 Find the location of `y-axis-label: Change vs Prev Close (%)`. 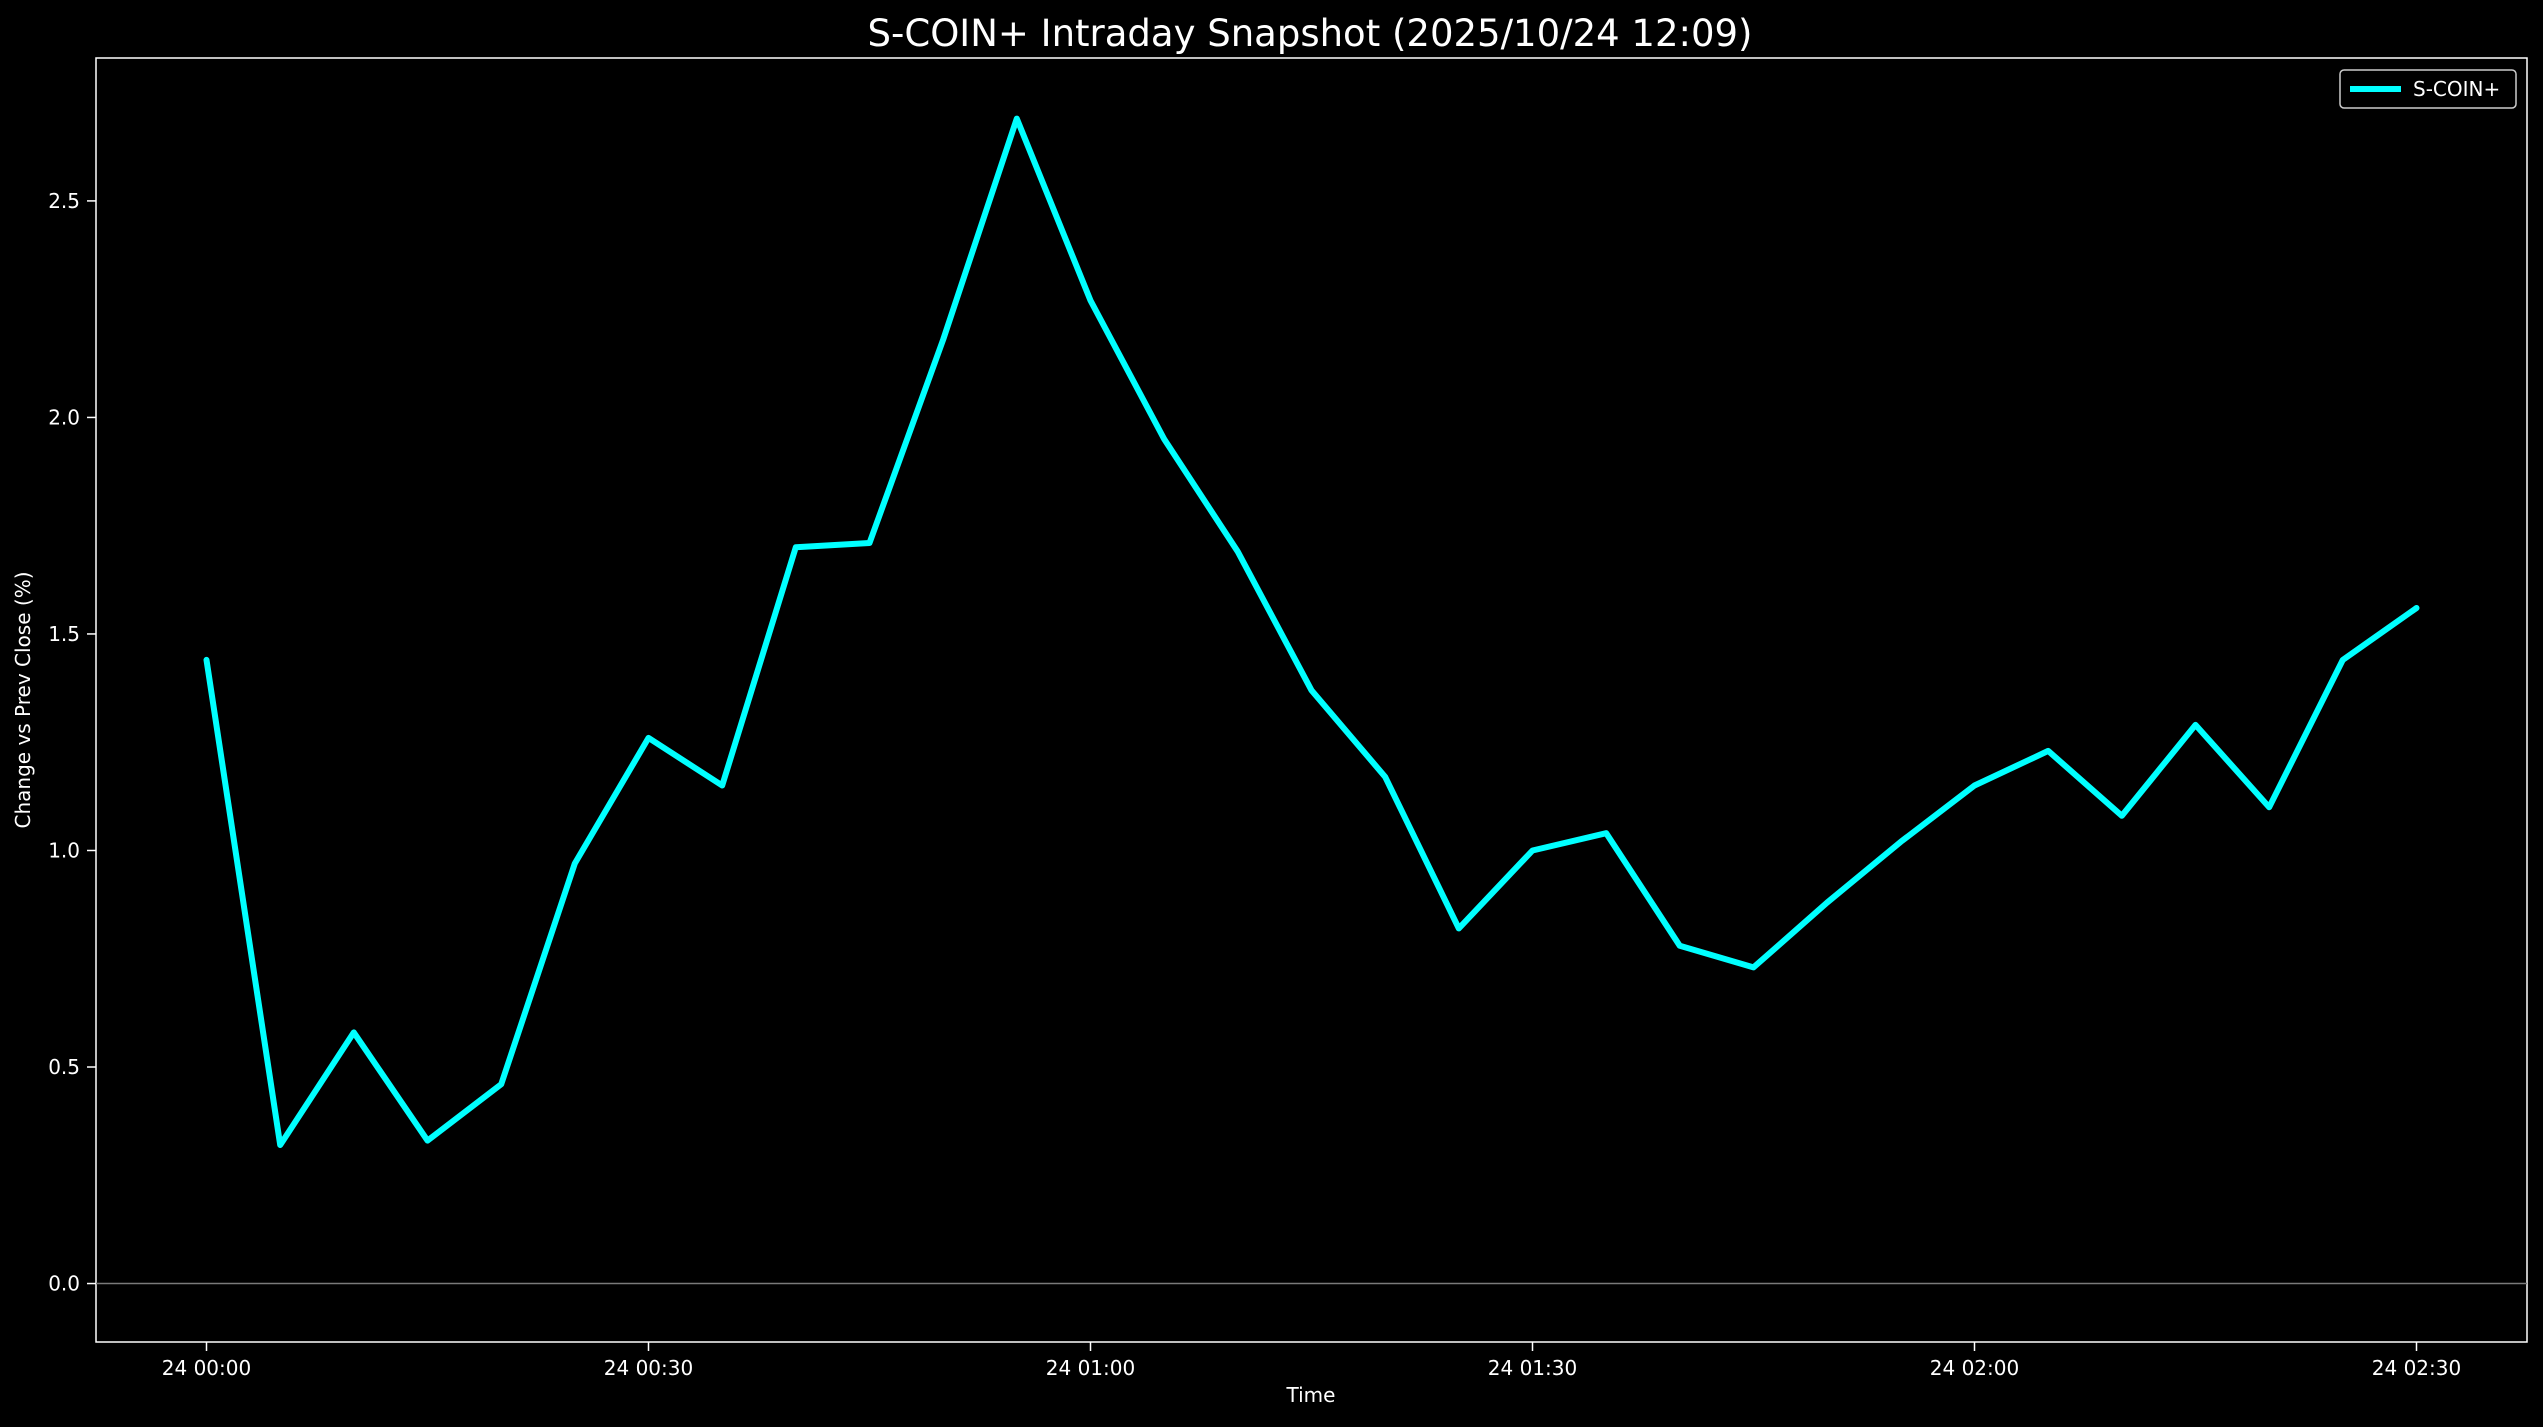

y-axis-label: Change vs Prev Close (%) is located at coordinates (23, 700).